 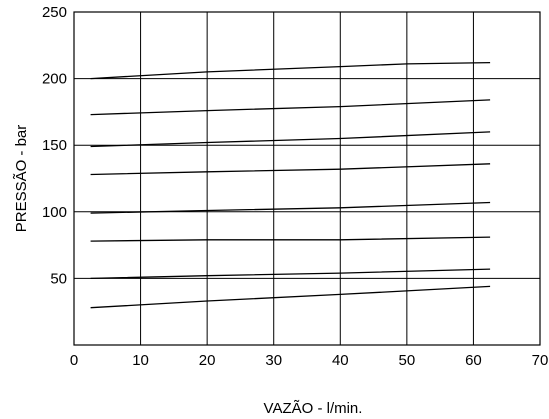 I want to click on x-tick-label: 40, so click(x=340, y=360).